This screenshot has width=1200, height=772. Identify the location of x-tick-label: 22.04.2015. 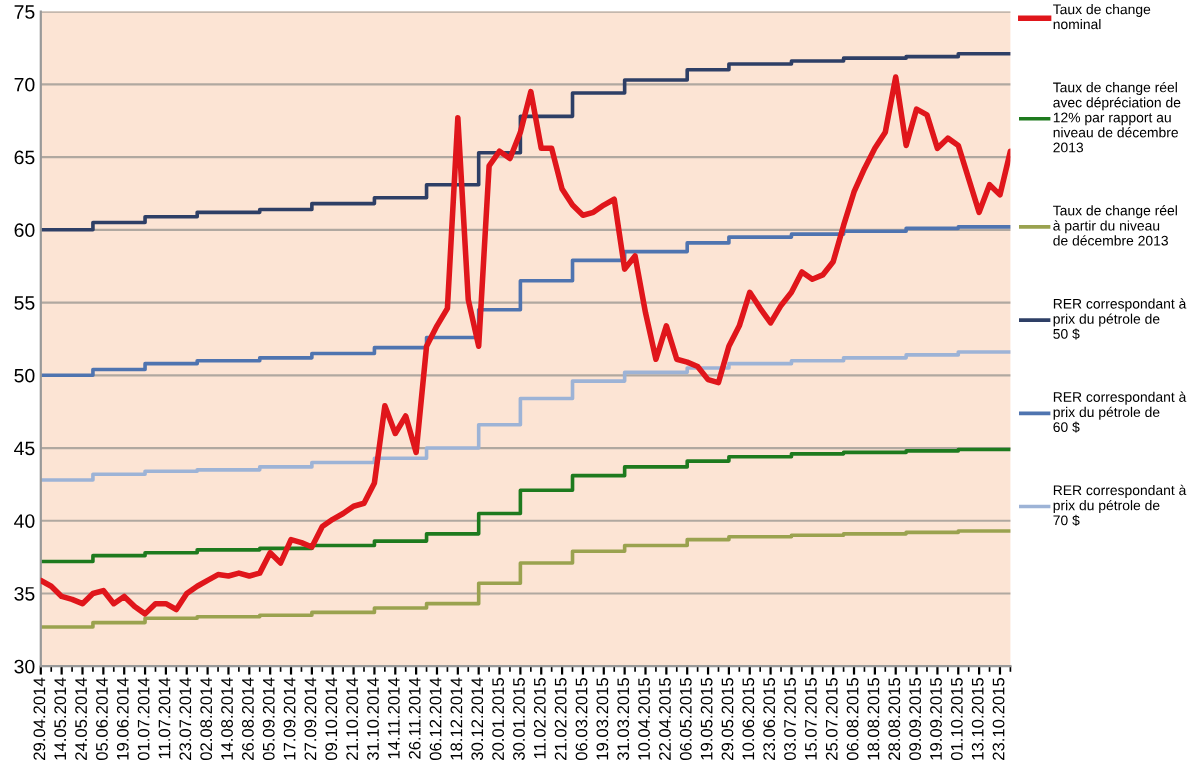
(665, 719).